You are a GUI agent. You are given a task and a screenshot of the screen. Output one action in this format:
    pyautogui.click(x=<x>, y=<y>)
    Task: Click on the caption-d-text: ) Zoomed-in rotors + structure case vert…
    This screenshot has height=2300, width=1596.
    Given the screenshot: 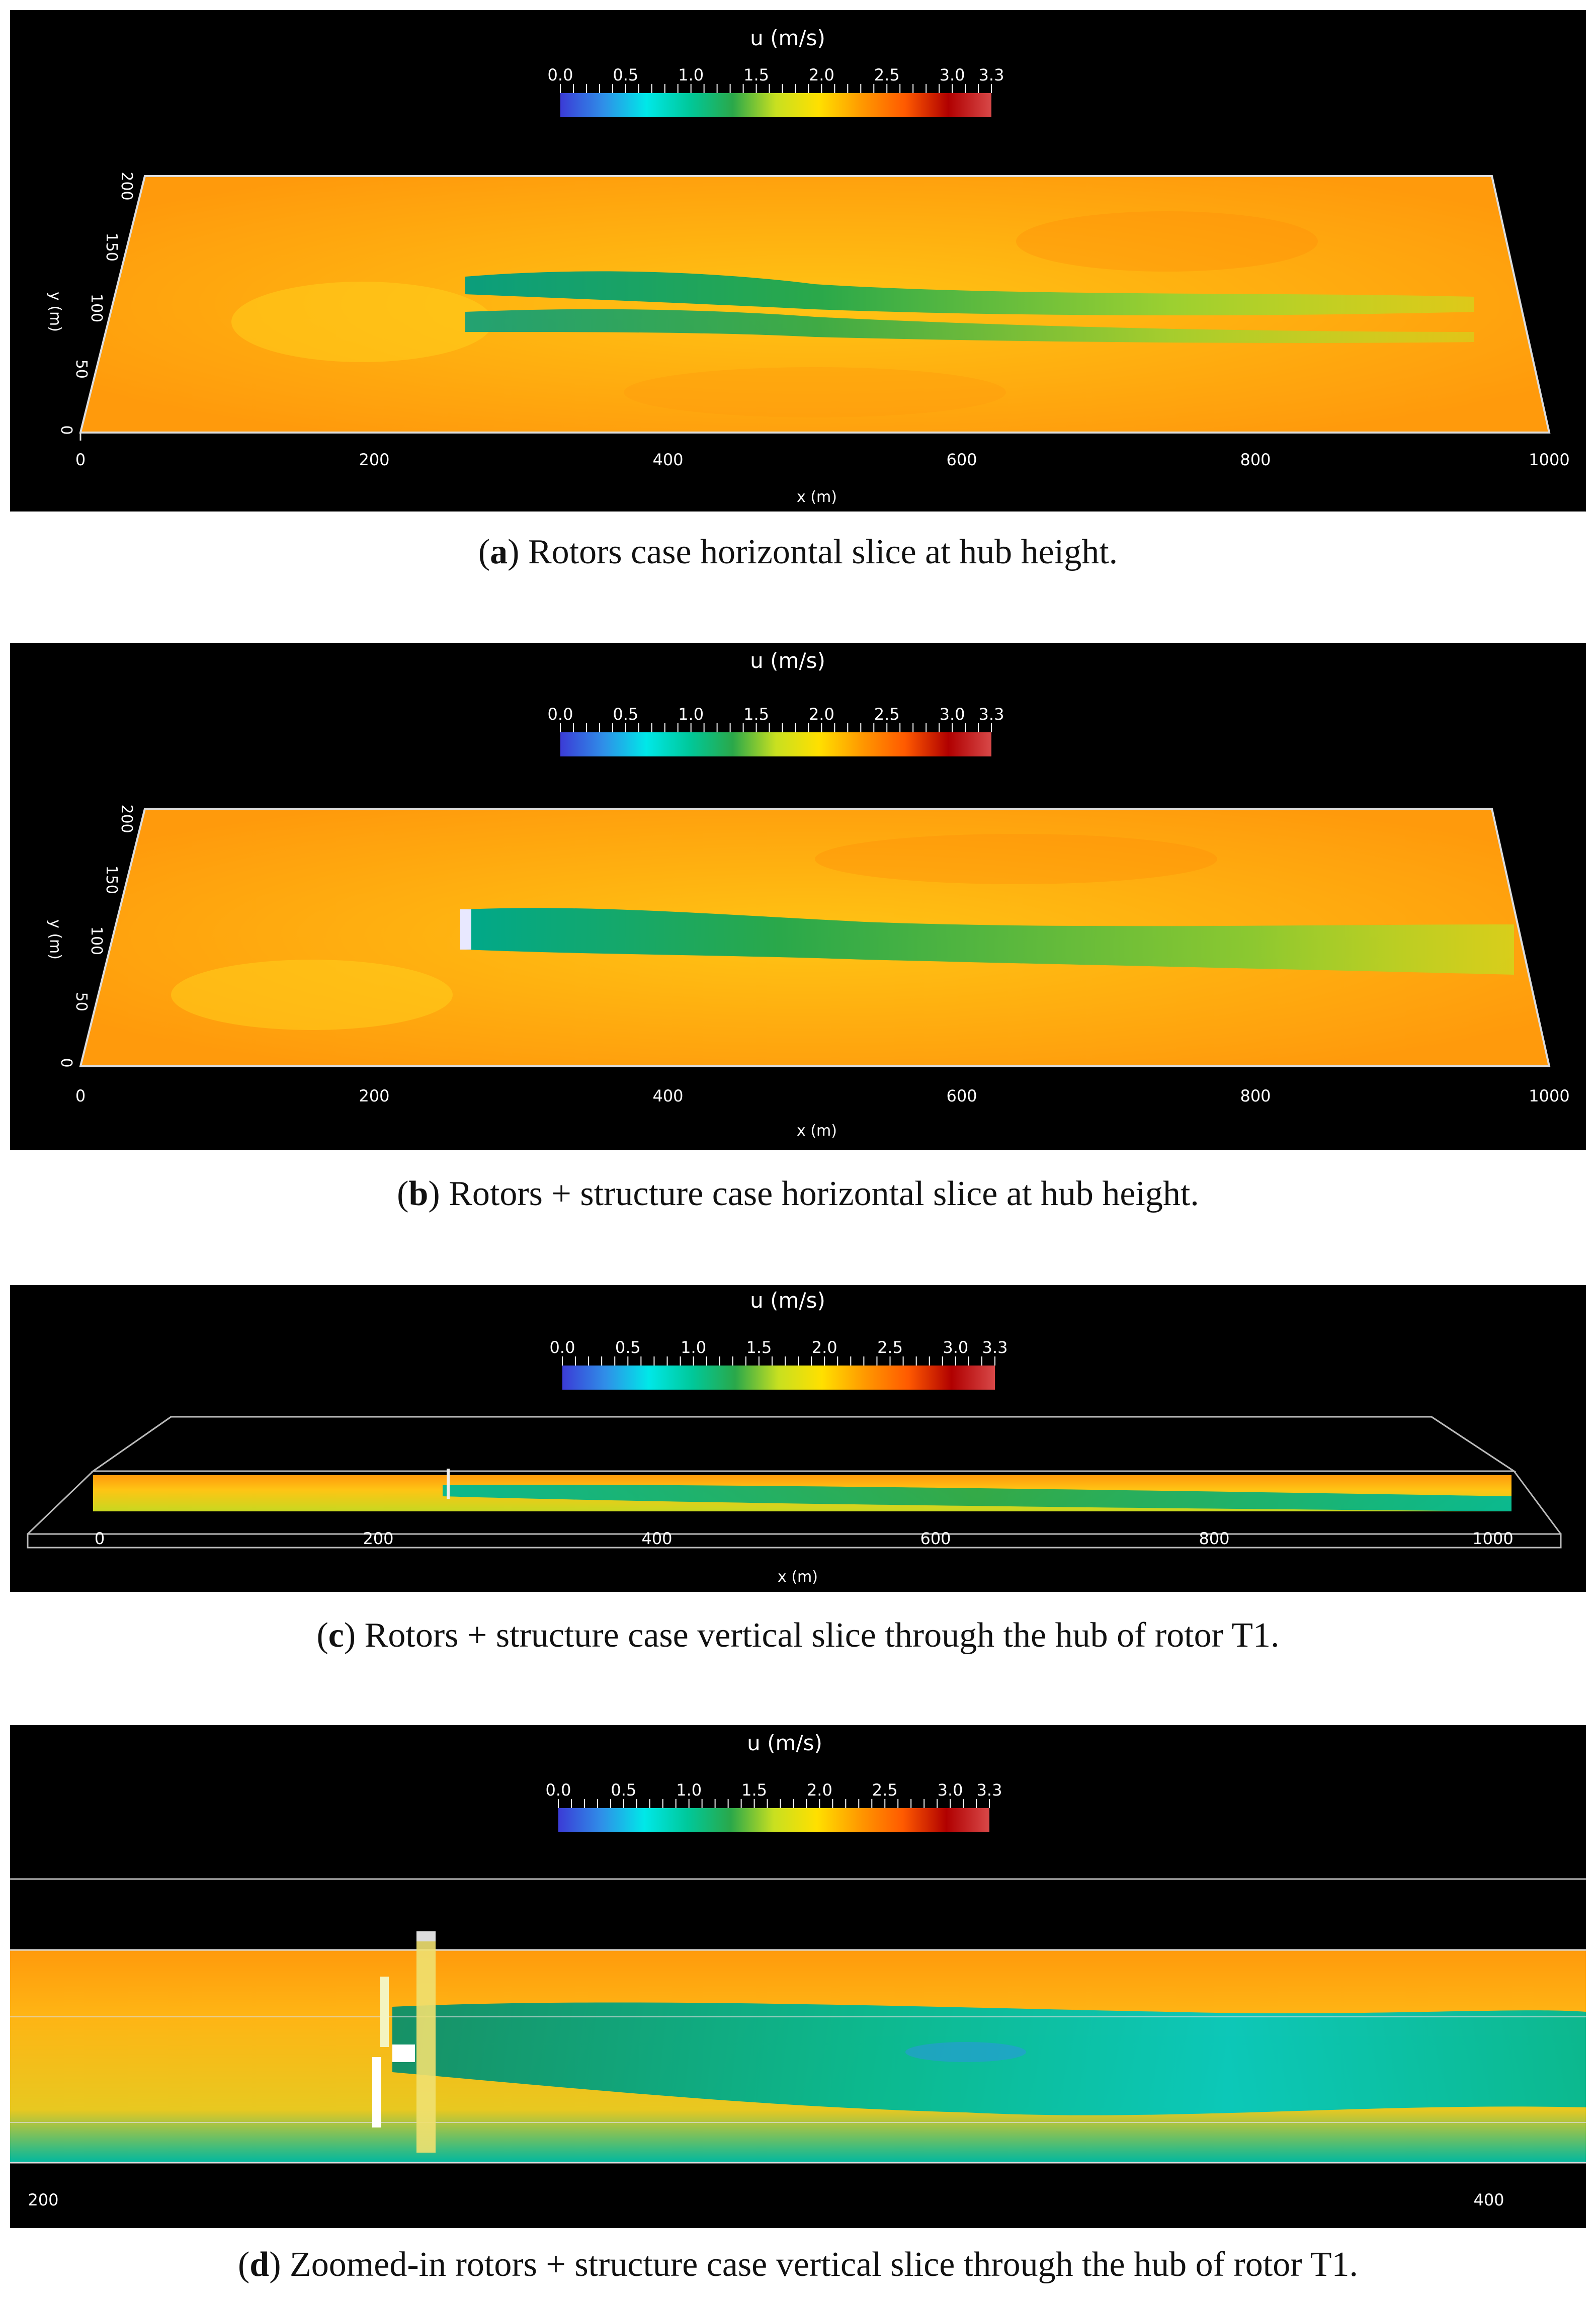 What is the action you would take?
    pyautogui.click(x=814, y=2264)
    